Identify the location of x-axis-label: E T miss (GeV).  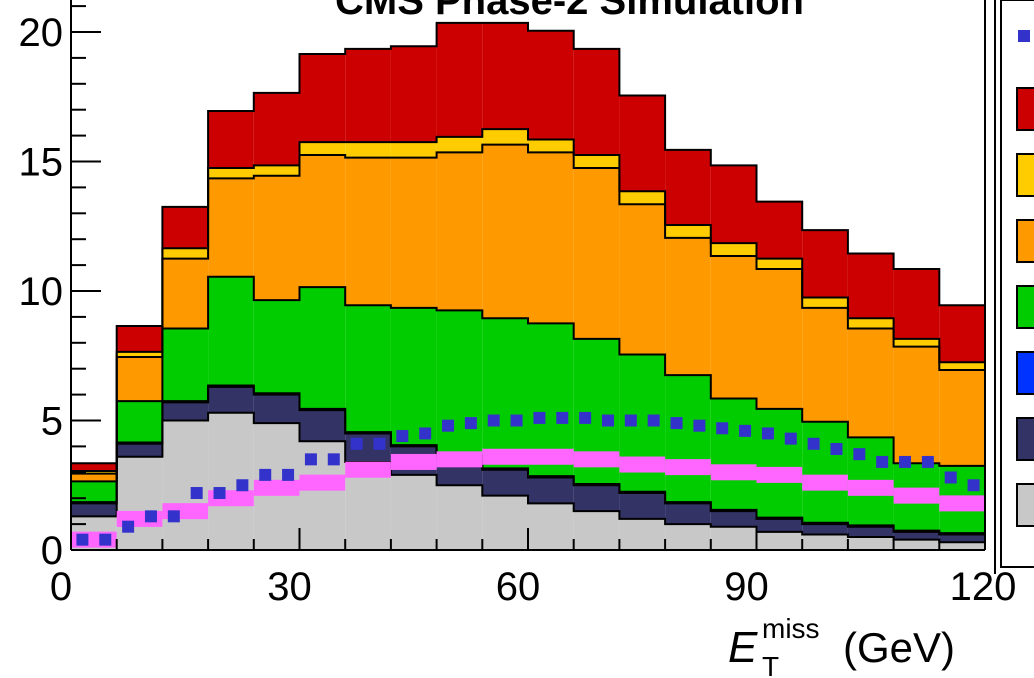
(841, 645).